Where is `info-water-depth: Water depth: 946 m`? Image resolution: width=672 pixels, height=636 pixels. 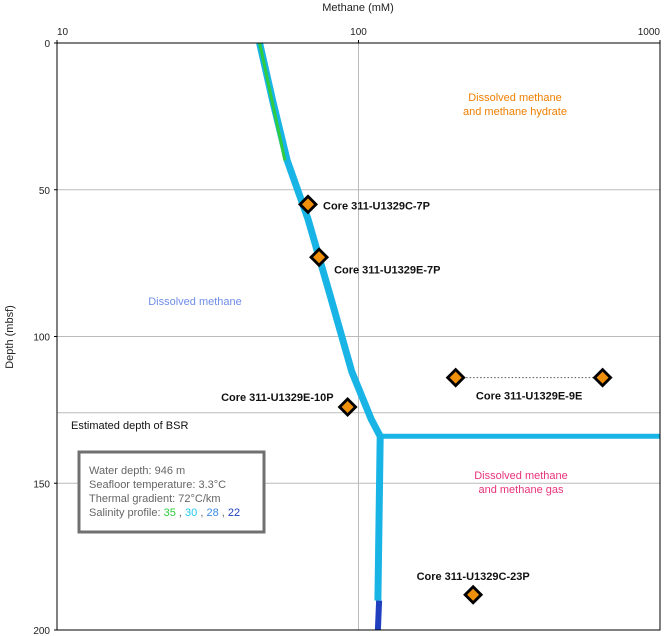
info-water-depth: Water depth: 946 m is located at coordinates (137, 471).